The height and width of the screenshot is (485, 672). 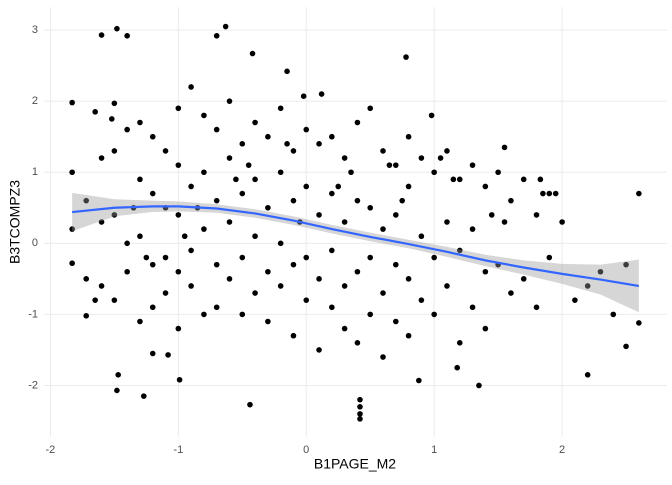 What do you see at coordinates (356, 246) in the screenshot?
I see `smooth-line` at bounding box center [356, 246].